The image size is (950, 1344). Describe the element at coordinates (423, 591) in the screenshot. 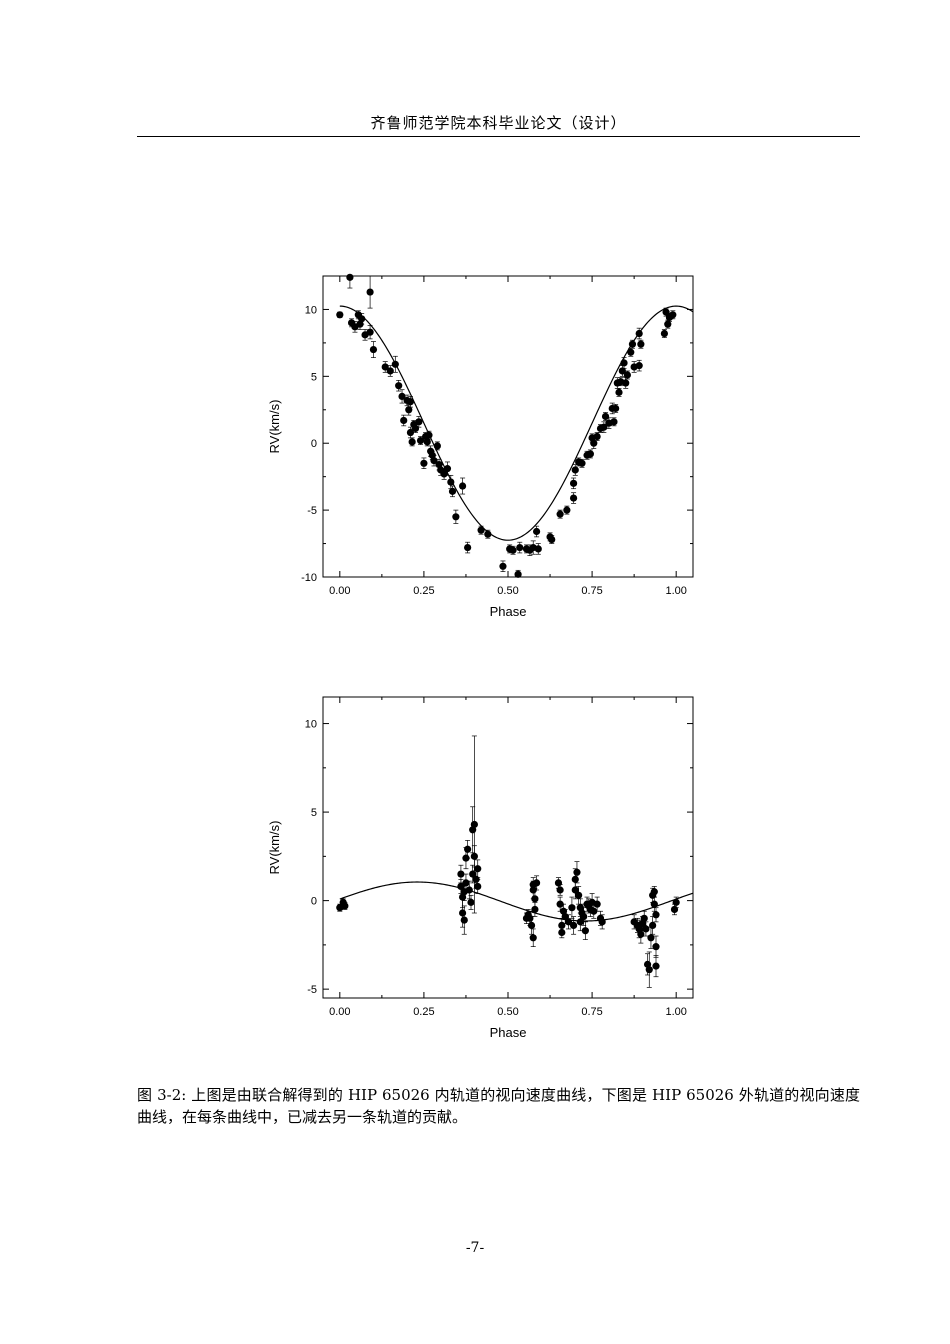

I see `x-tick-label: 0.25` at that location.